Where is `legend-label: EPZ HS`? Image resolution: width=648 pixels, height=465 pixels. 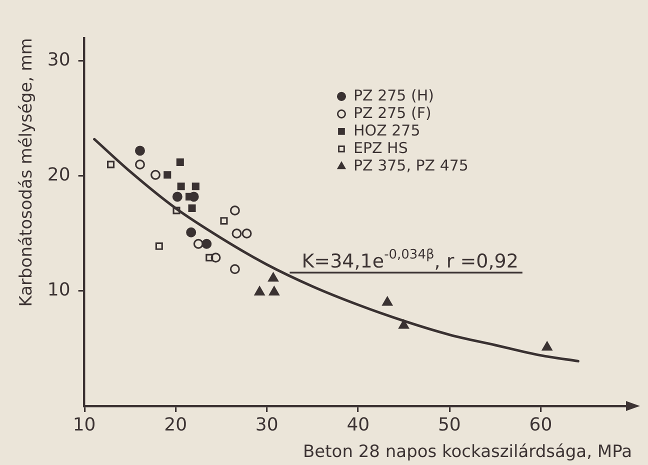 legend-label: EPZ HS is located at coordinates (380, 147).